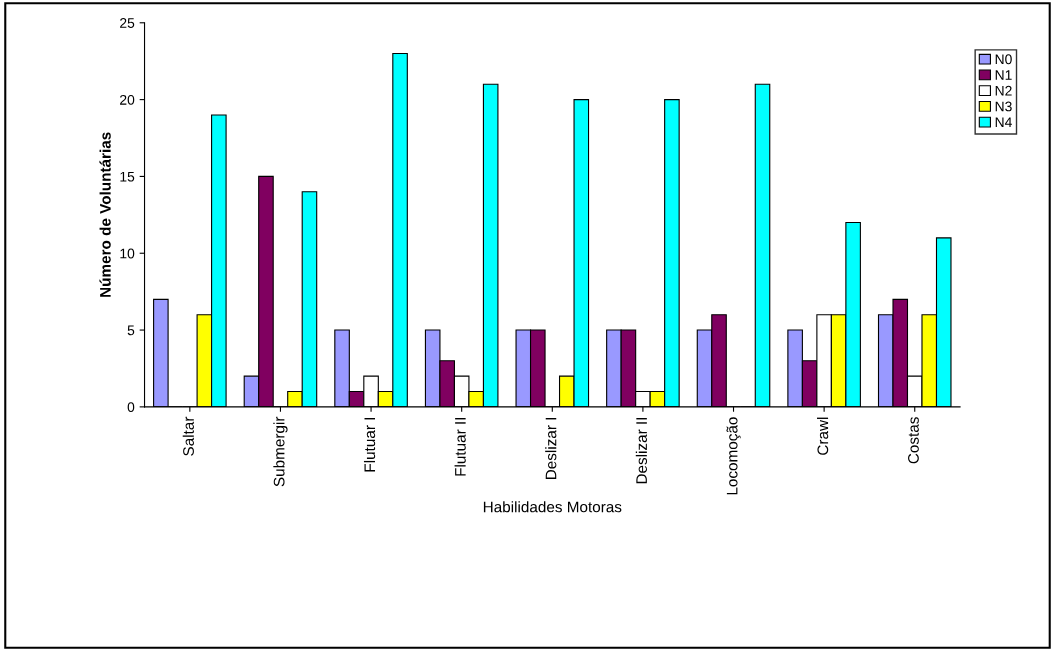 The width and height of the screenshot is (1055, 651). What do you see at coordinates (460, 447) in the screenshot?
I see `x-tick-label: Flutuar II` at bounding box center [460, 447].